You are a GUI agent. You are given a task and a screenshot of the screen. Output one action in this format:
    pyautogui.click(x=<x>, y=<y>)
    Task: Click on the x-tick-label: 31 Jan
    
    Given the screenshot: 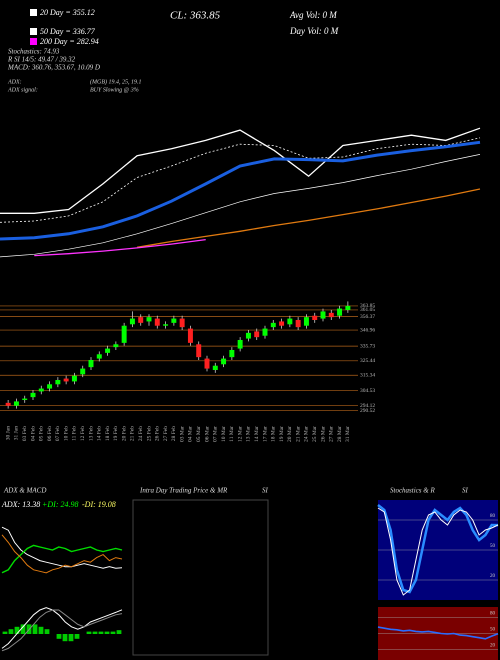 What is the action you would take?
    pyautogui.click(x=17, y=433)
    